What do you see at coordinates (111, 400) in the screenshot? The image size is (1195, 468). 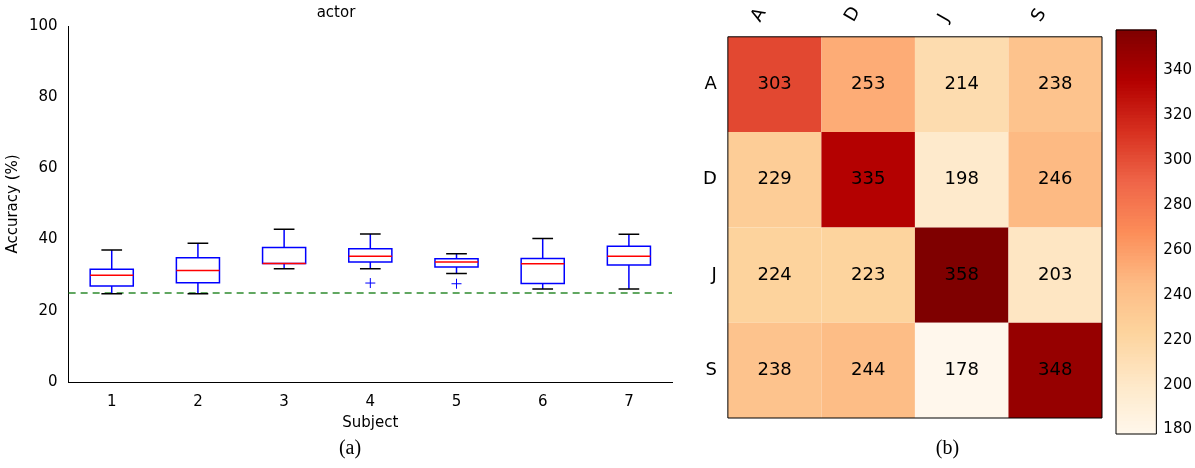 I see `x-tick-label: 1` at bounding box center [111, 400].